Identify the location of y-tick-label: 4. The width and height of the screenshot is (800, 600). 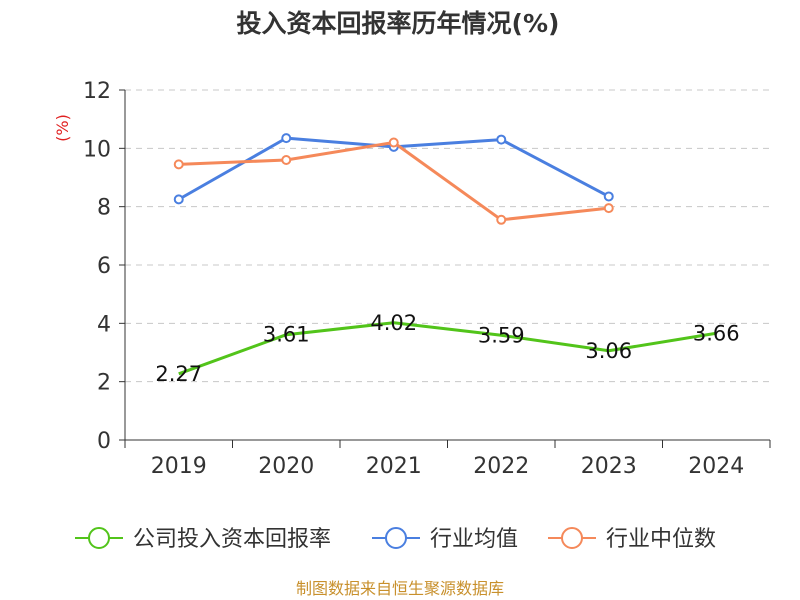
(104, 324).